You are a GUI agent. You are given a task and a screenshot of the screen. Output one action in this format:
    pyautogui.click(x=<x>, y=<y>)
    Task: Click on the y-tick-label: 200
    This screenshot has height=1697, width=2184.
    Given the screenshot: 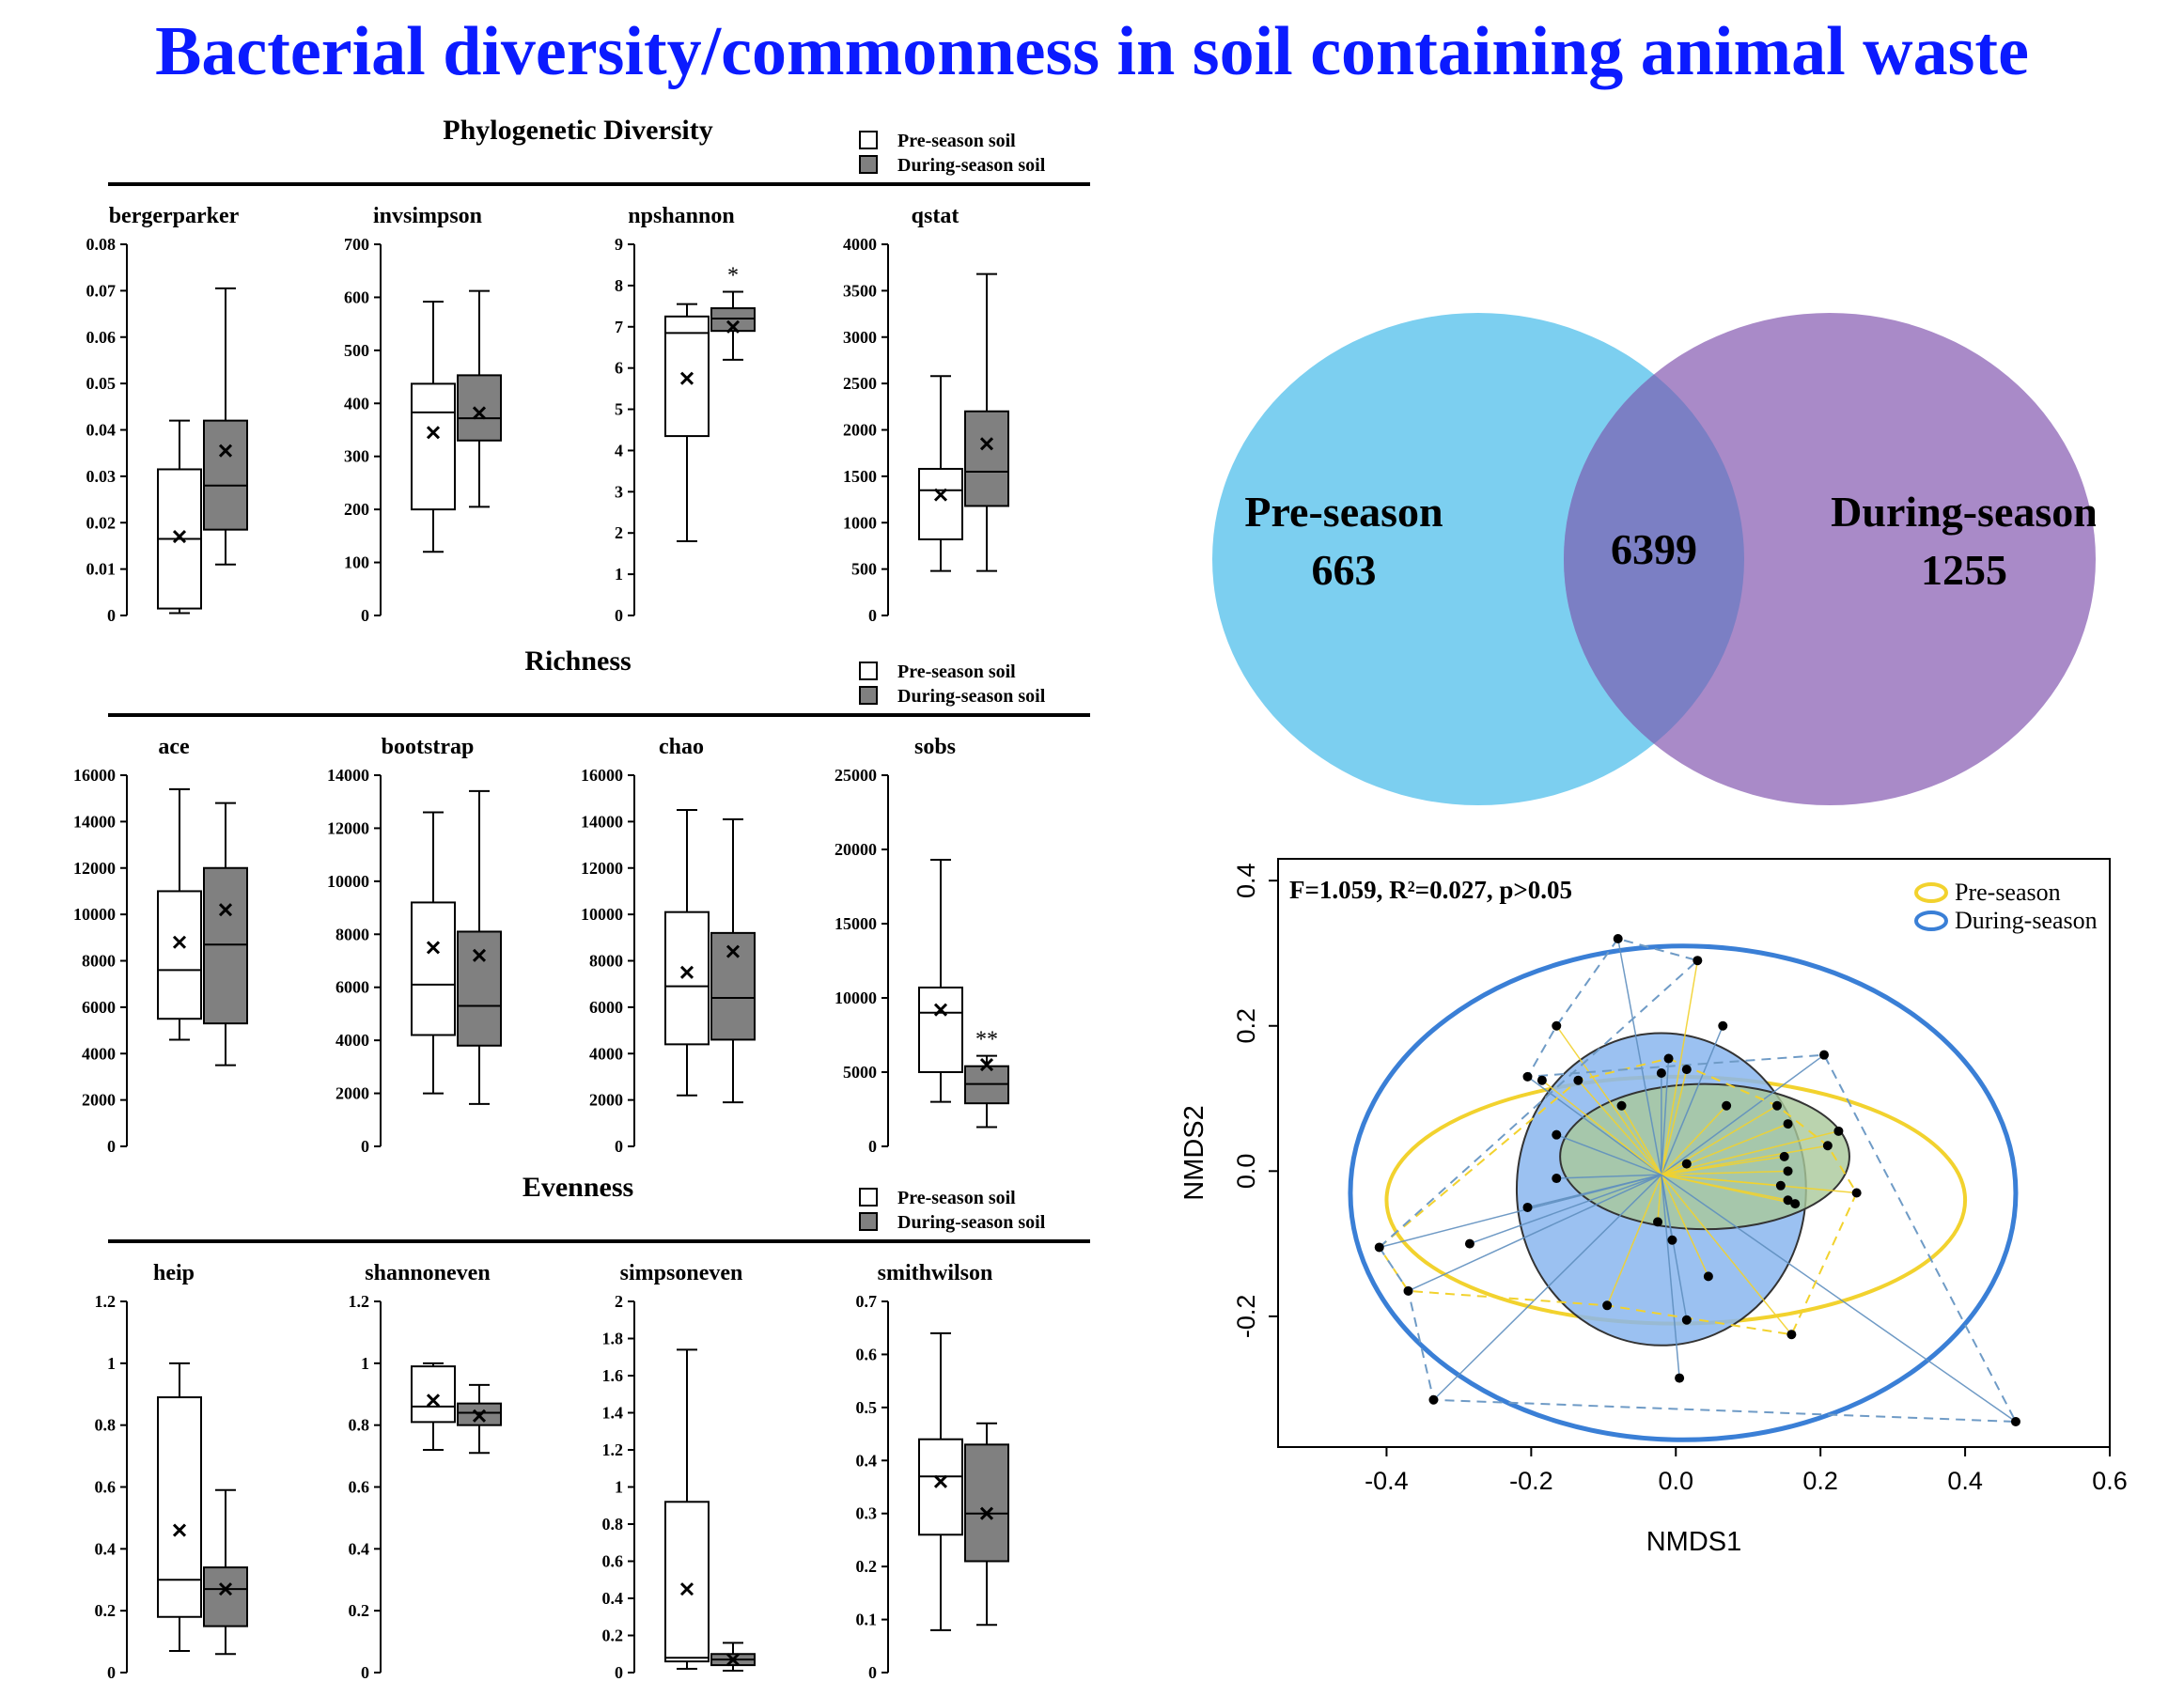 What is the action you would take?
    pyautogui.click(x=356, y=509)
    